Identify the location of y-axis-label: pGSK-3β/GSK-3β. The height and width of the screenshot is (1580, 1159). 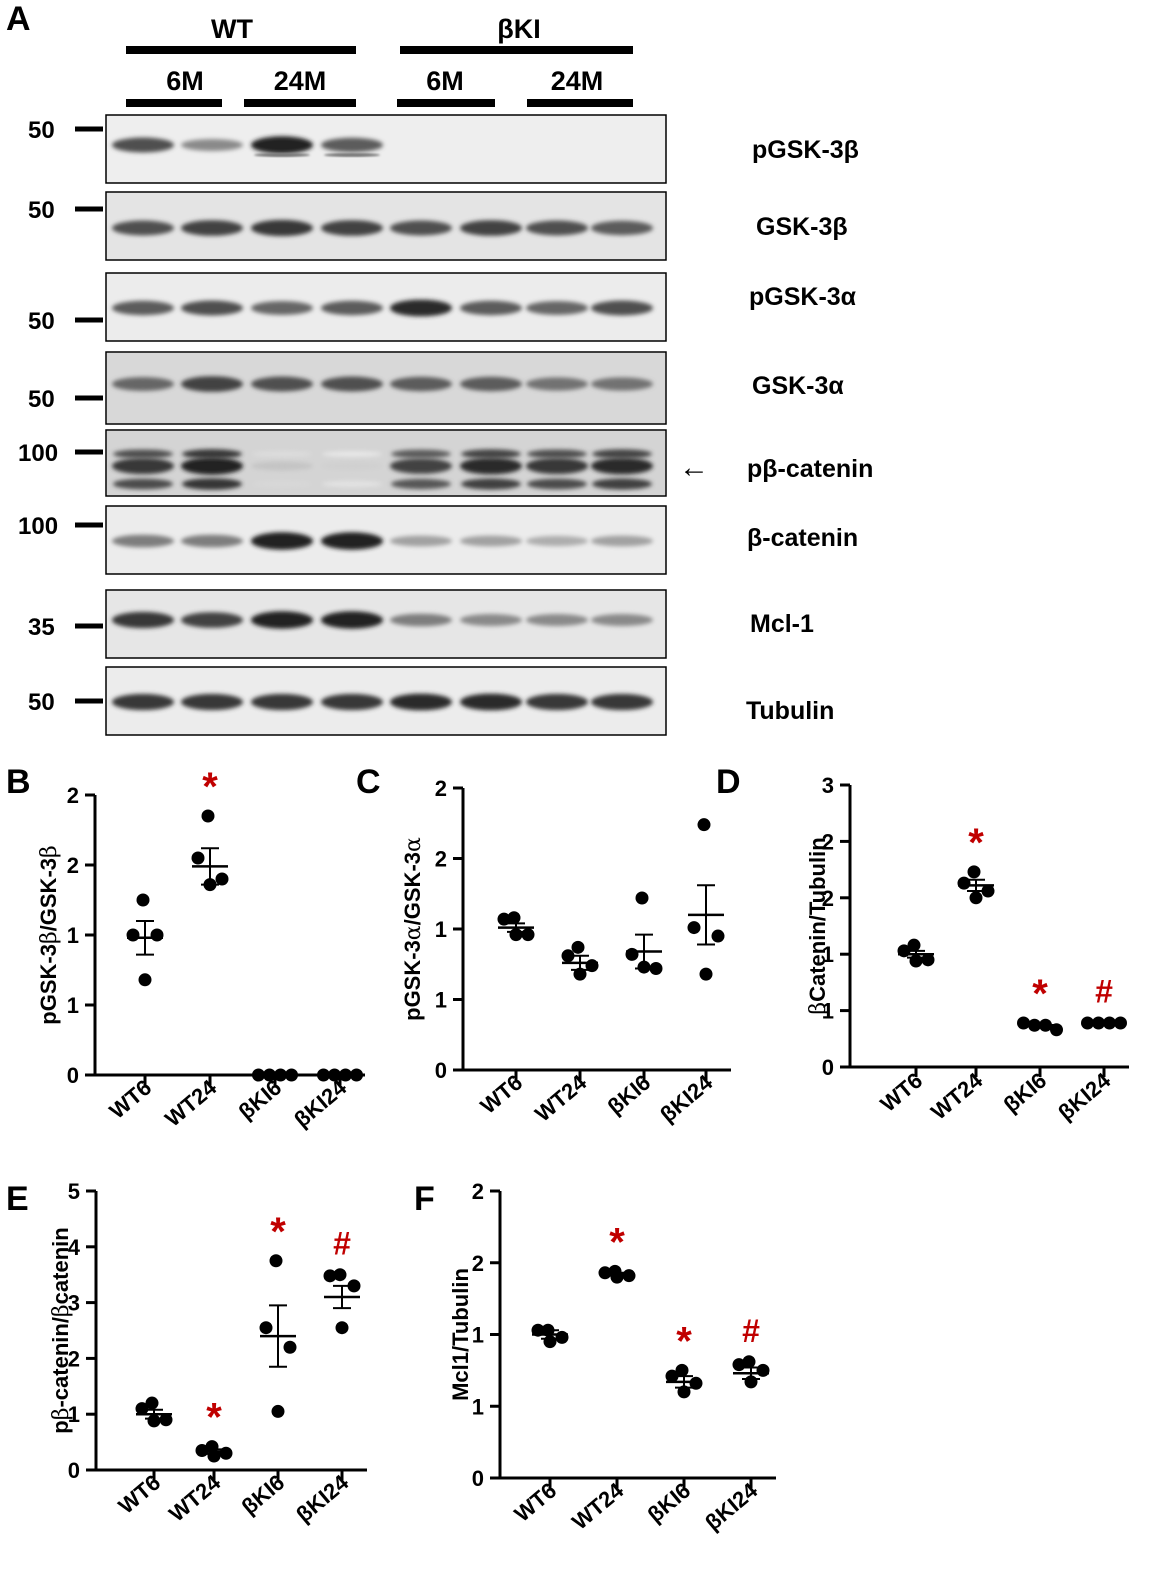
(49, 934).